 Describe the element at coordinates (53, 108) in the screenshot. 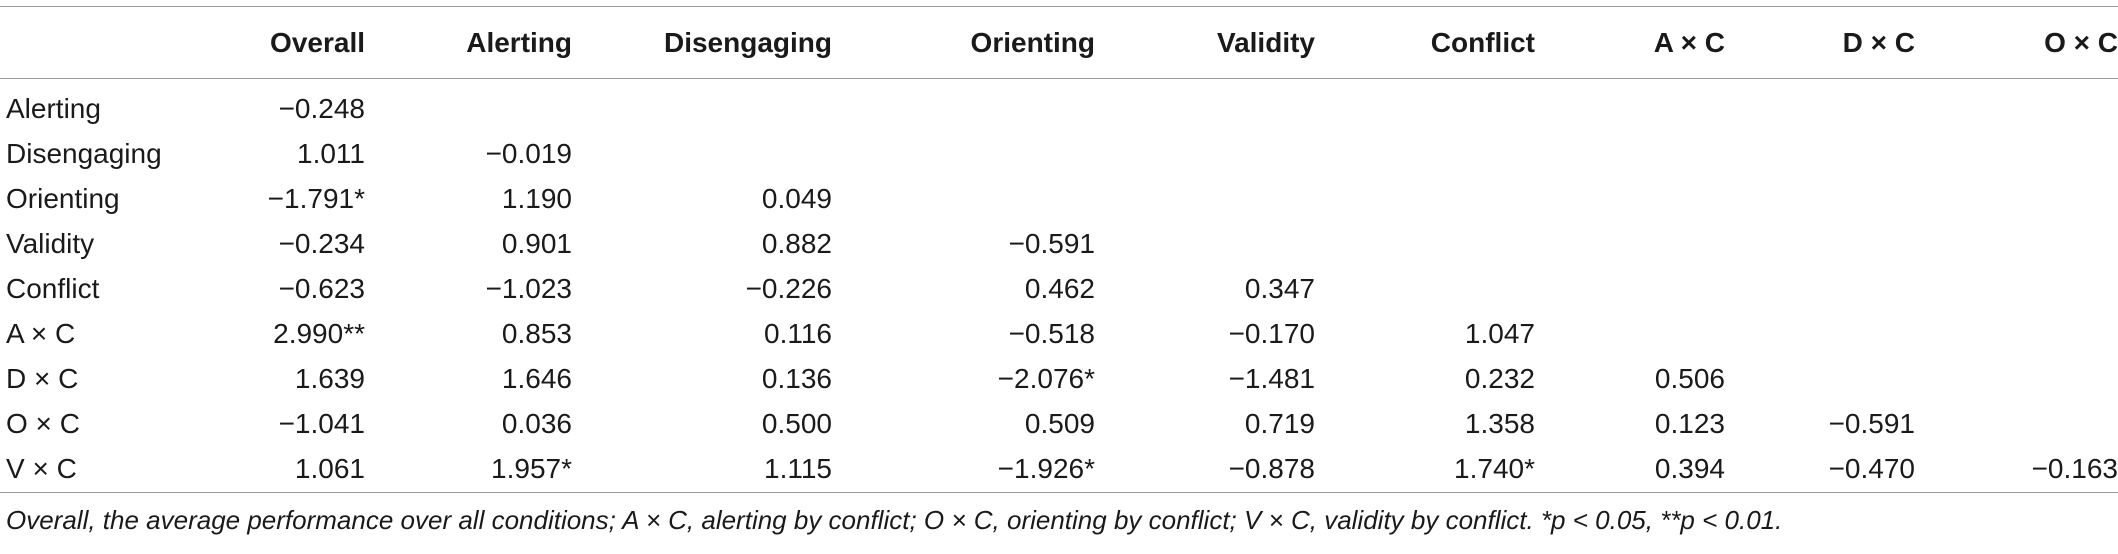

I see `row-label: Alerting` at that location.